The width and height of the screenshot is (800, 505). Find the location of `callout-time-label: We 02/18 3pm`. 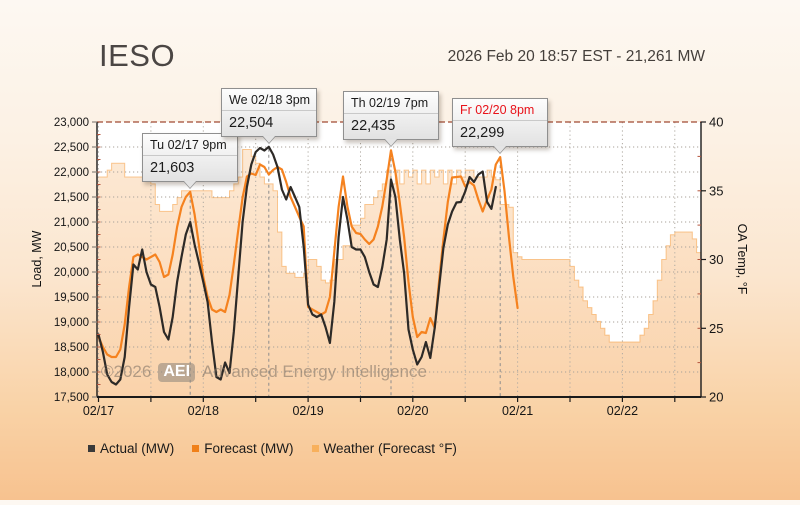

callout-time-label: We 02/18 3pm is located at coordinates (269, 100).